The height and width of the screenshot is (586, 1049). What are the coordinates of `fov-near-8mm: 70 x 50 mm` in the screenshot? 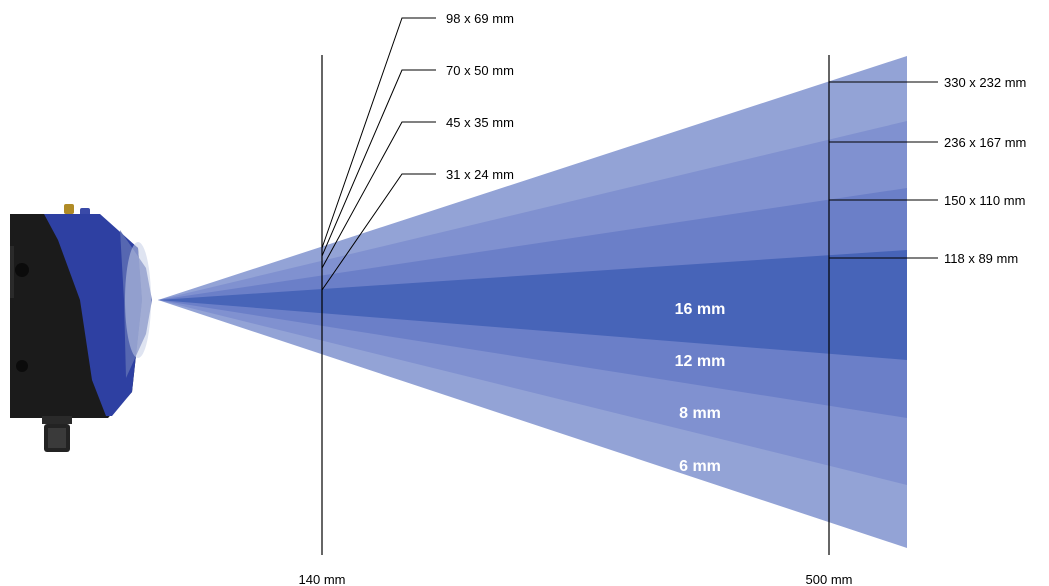 It's located at (480, 70).